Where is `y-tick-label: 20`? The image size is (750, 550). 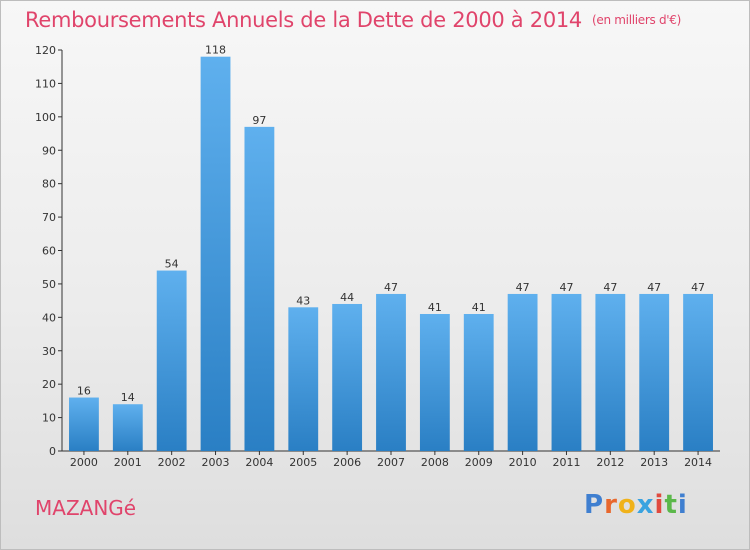
y-tick-label: 20 is located at coordinates (49, 384).